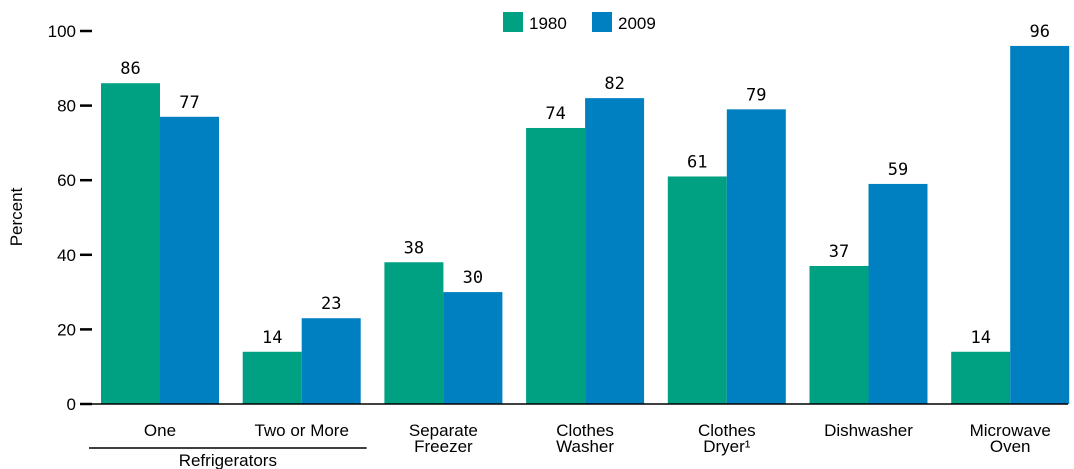 This screenshot has width=1074, height=469. I want to click on refrigerators-group: Refrigerators, so click(228, 458).